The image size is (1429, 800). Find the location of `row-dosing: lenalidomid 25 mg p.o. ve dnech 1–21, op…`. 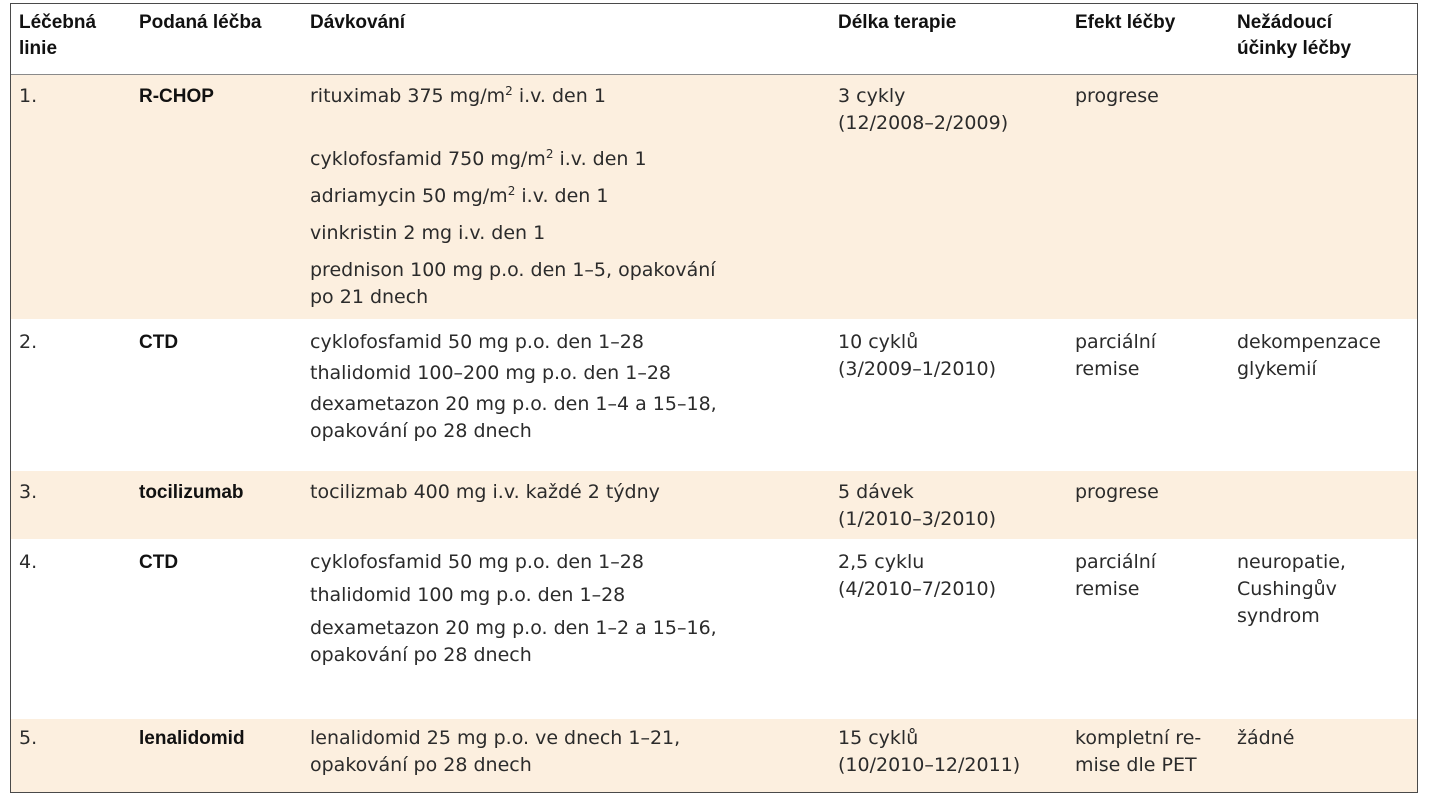

row-dosing: lenalidomid 25 mg p.o. ve dnech 1–21, op… is located at coordinates (495, 752).